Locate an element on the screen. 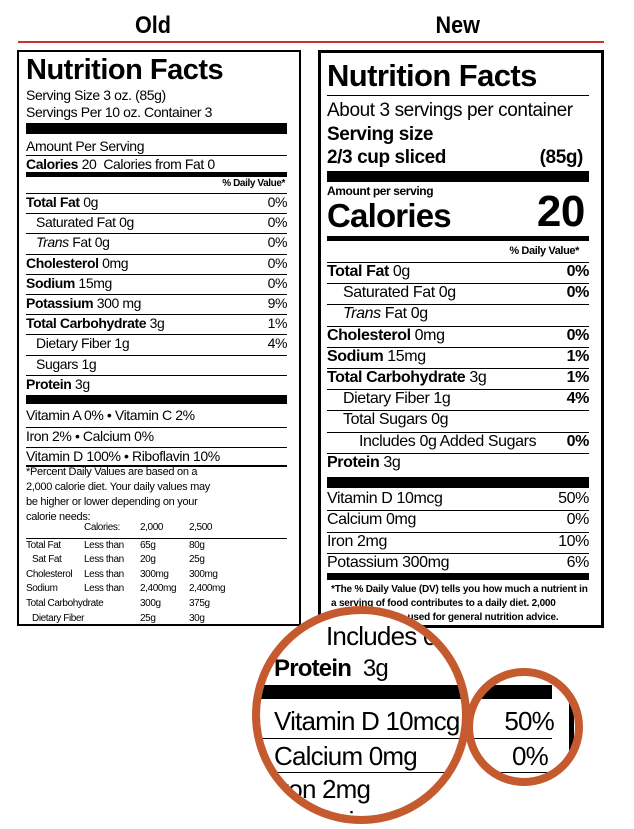 The image size is (634, 829). micronutrient-name: Vitamin D 10mcg is located at coordinates (385, 498).